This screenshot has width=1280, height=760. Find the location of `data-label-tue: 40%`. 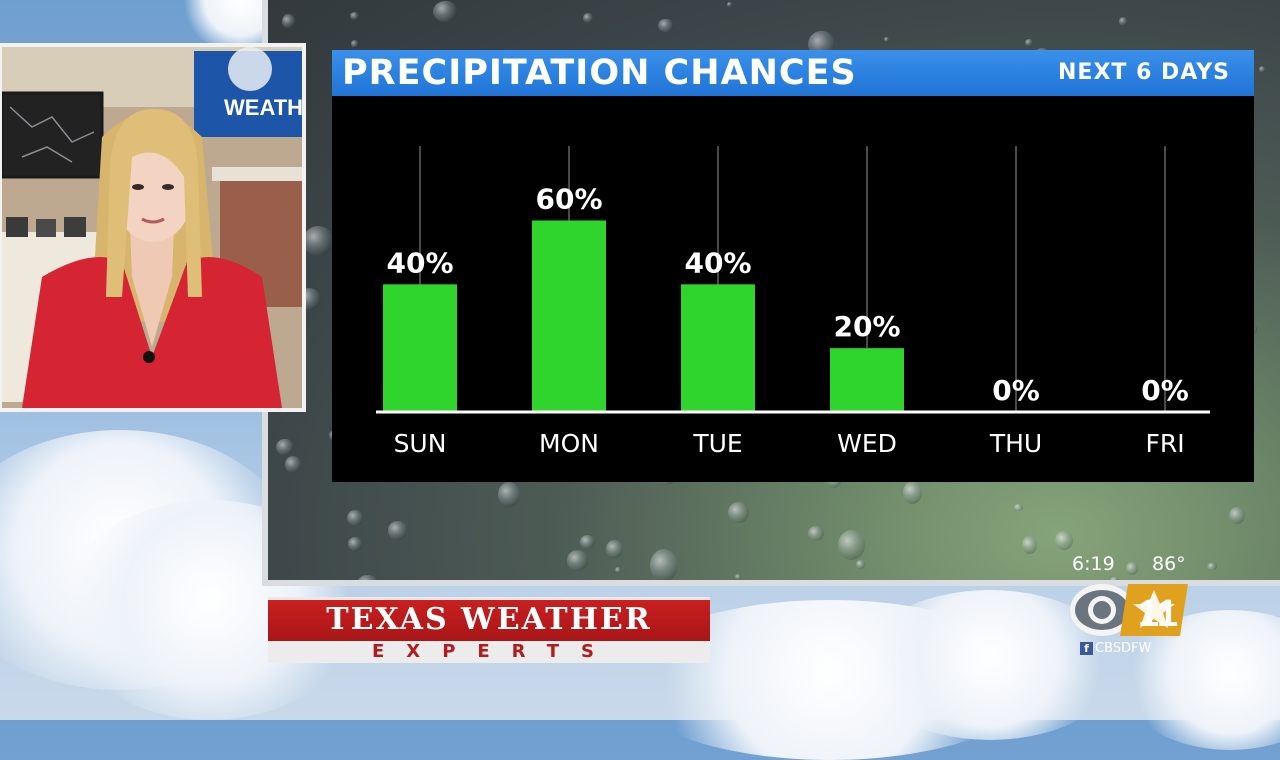

data-label-tue: 40% is located at coordinates (717, 262).